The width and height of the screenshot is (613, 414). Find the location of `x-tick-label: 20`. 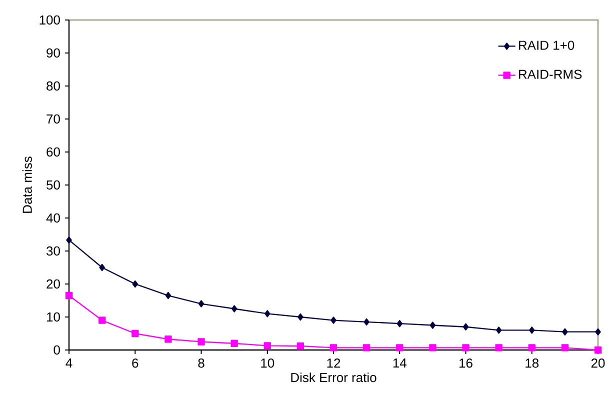

x-tick-label: 20 is located at coordinates (598, 363).